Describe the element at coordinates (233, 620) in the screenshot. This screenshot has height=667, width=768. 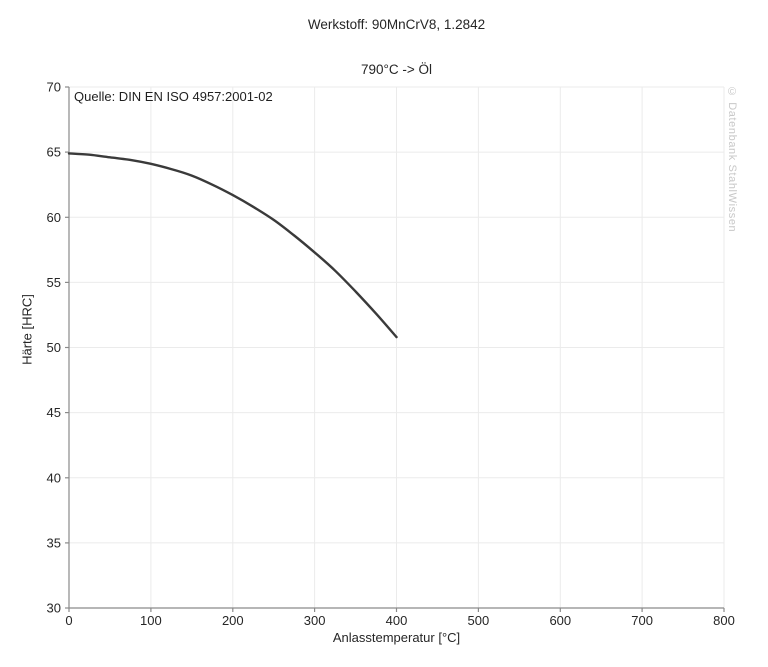
I see `x-tick-label: 200` at that location.